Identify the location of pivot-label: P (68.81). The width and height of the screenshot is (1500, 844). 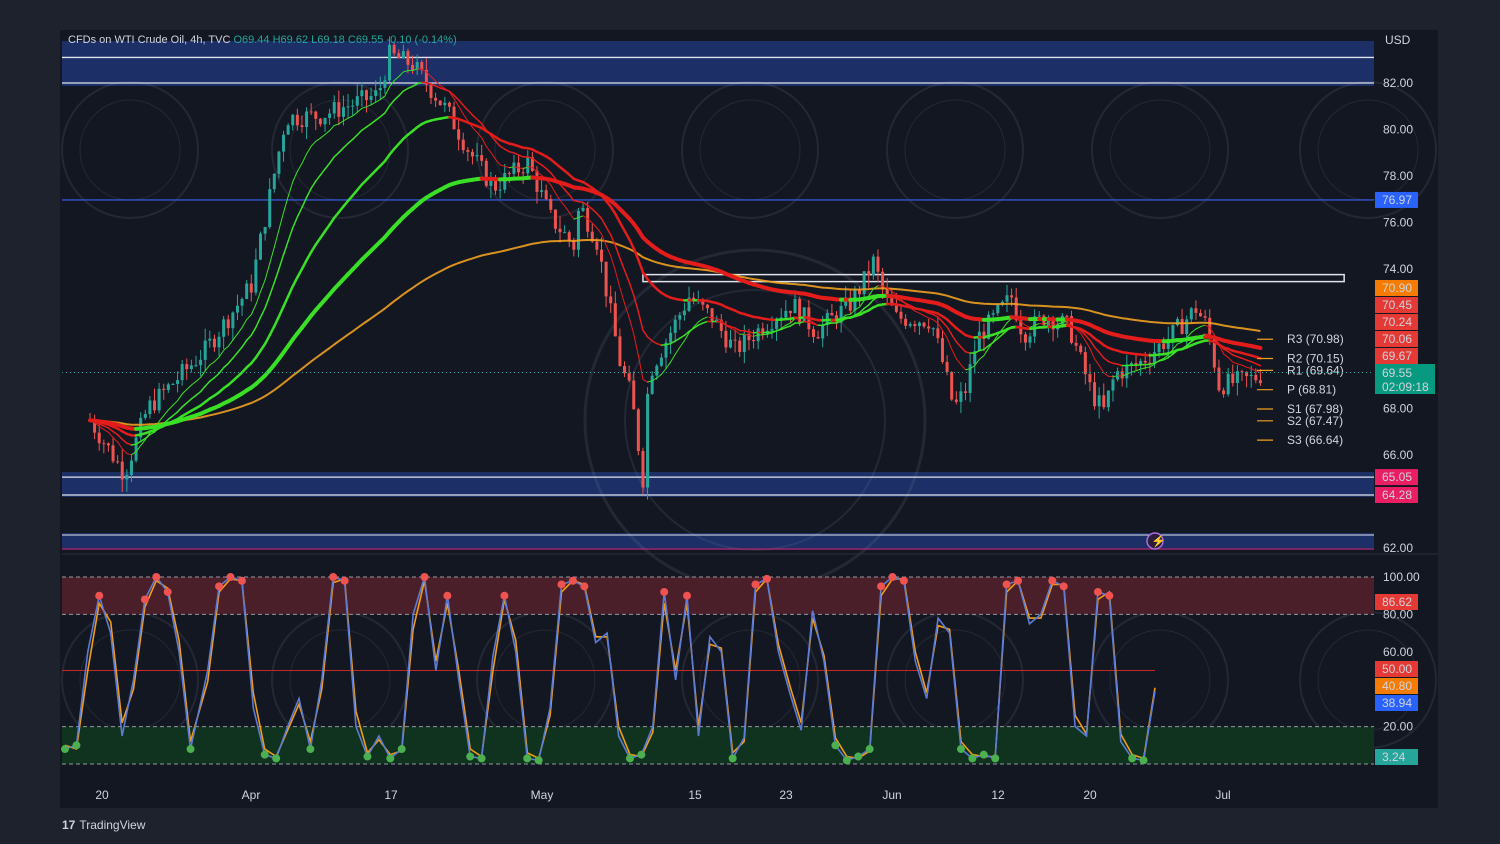
(1311, 390).